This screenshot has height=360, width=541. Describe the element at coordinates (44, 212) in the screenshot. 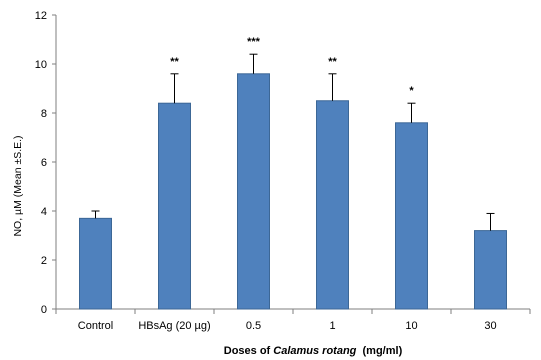

I see `y-tick-label-2: 4` at that location.